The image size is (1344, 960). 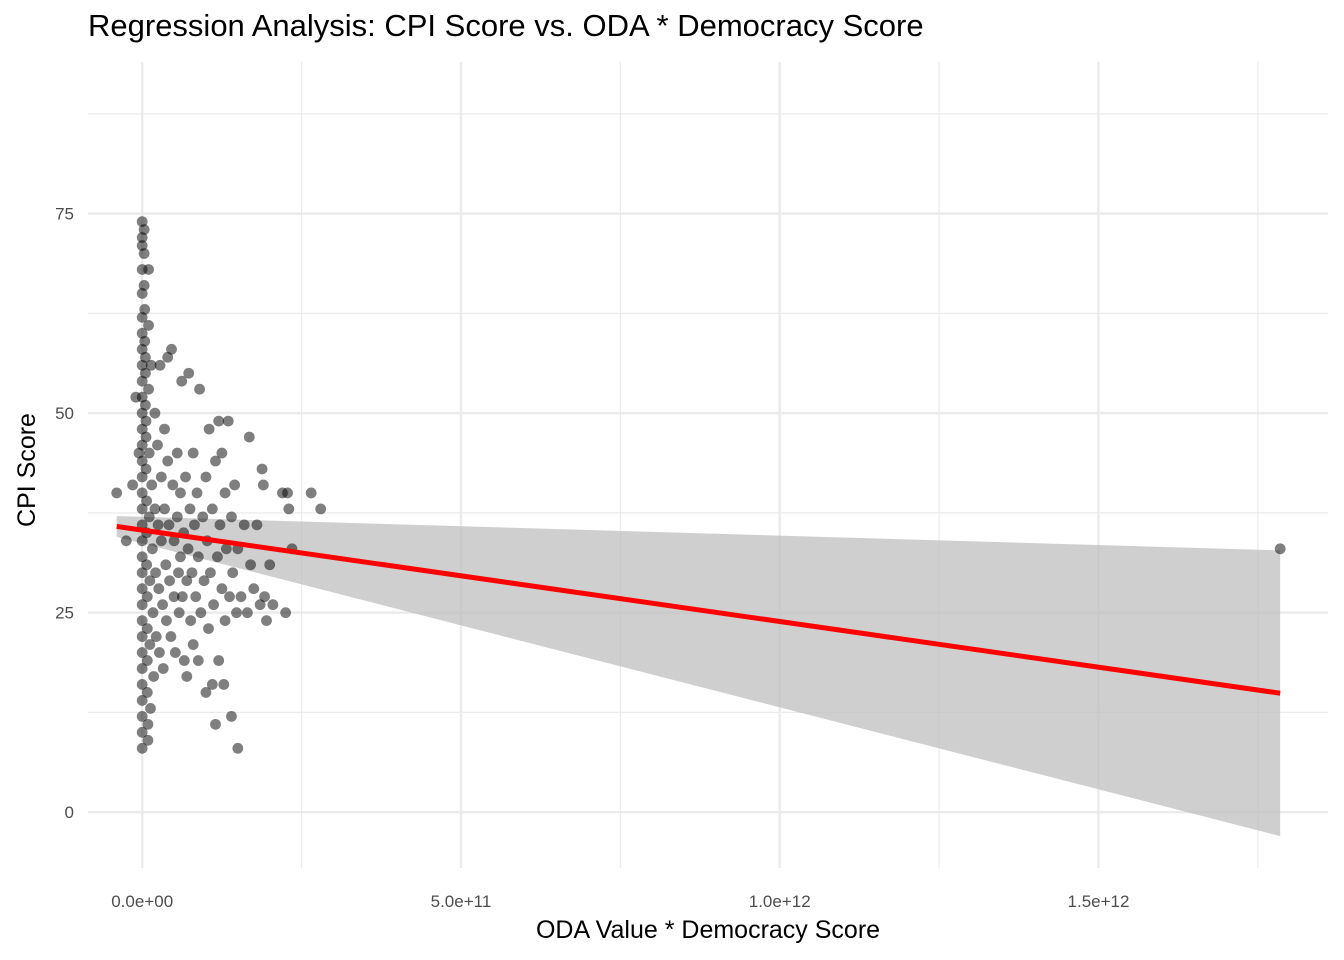 I want to click on y-axis-title: CPI Score, so click(x=27, y=470).